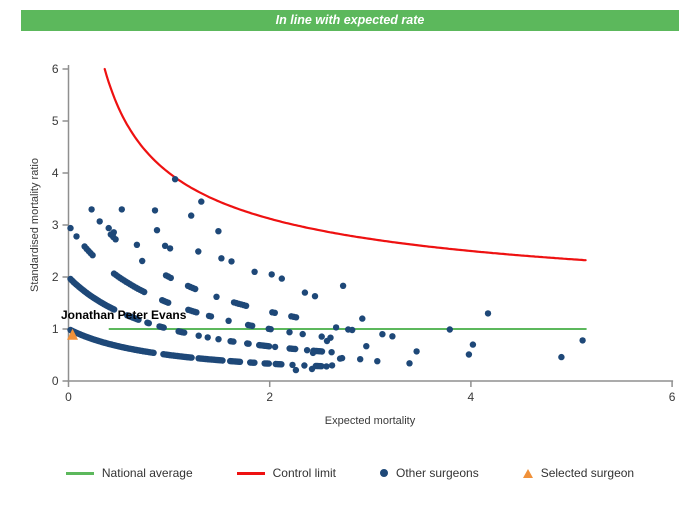 The width and height of the screenshot is (700, 510). I want to click on legend-item-control-limit: Control limit, so click(286, 473).